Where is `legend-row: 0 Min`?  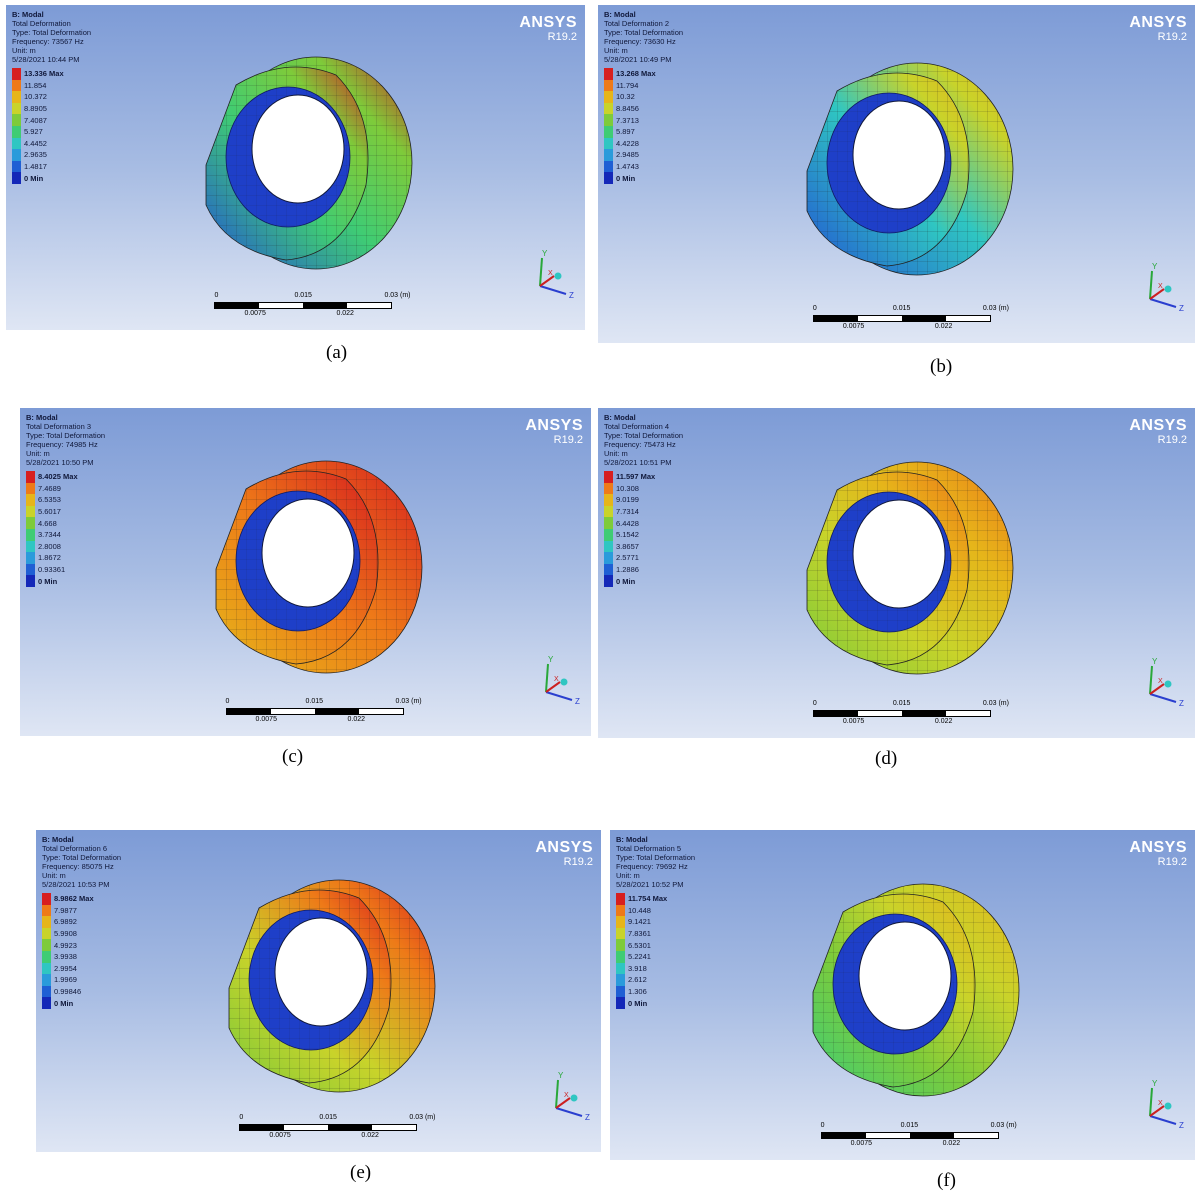
legend-row: 0 Min is located at coordinates (38, 178).